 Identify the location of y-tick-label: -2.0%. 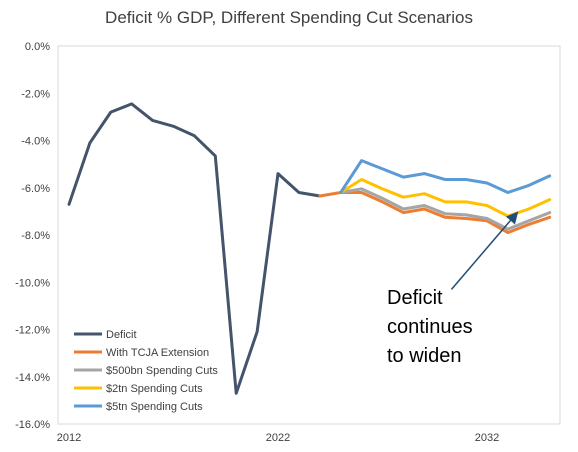
(35, 94).